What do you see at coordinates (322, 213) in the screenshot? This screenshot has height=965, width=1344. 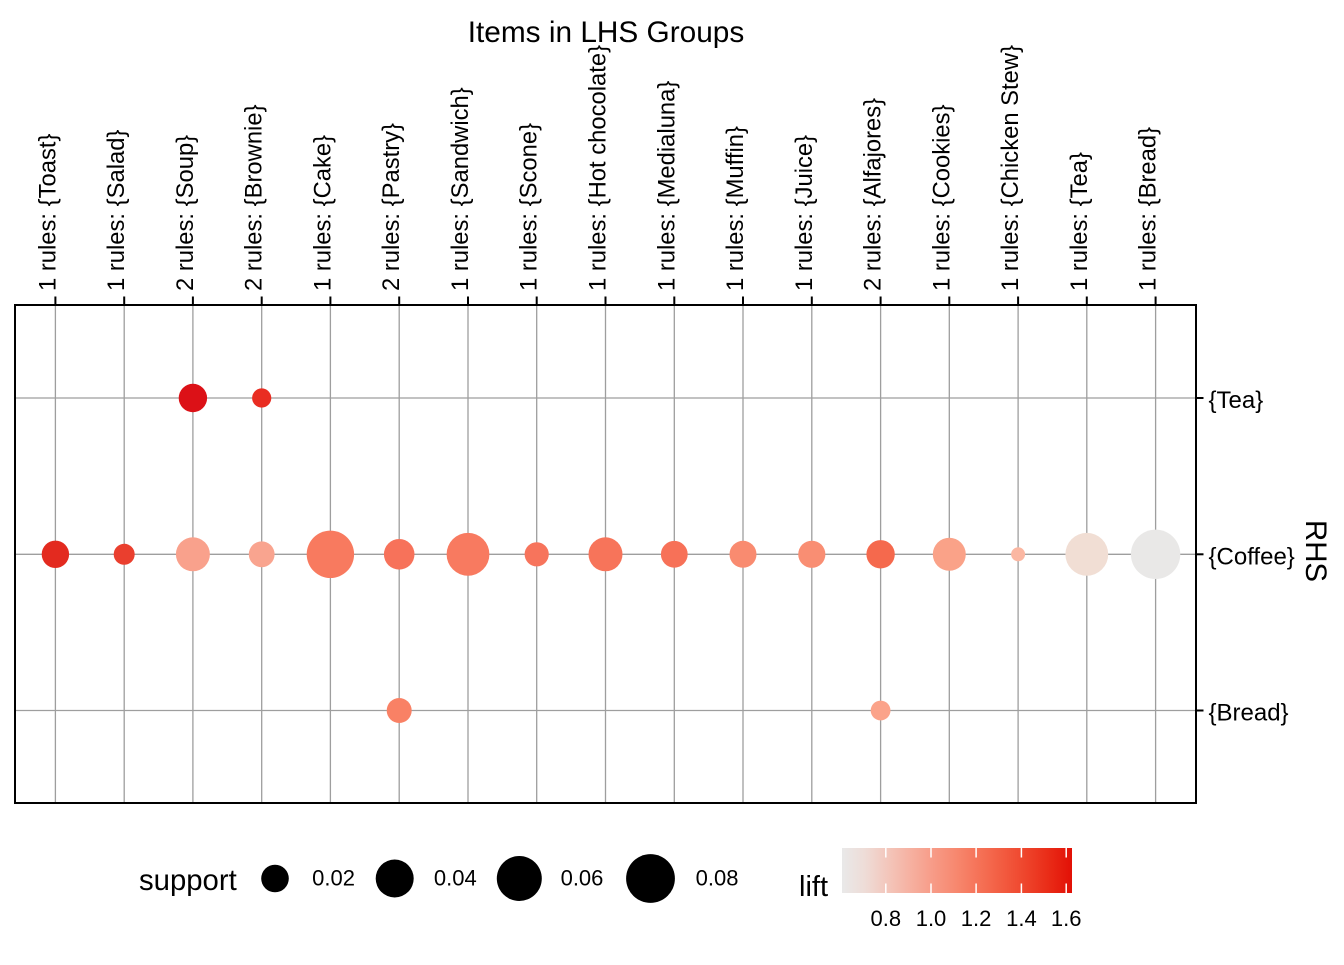 I see `svg-text: 1 rules: {Cake}` at bounding box center [322, 213].